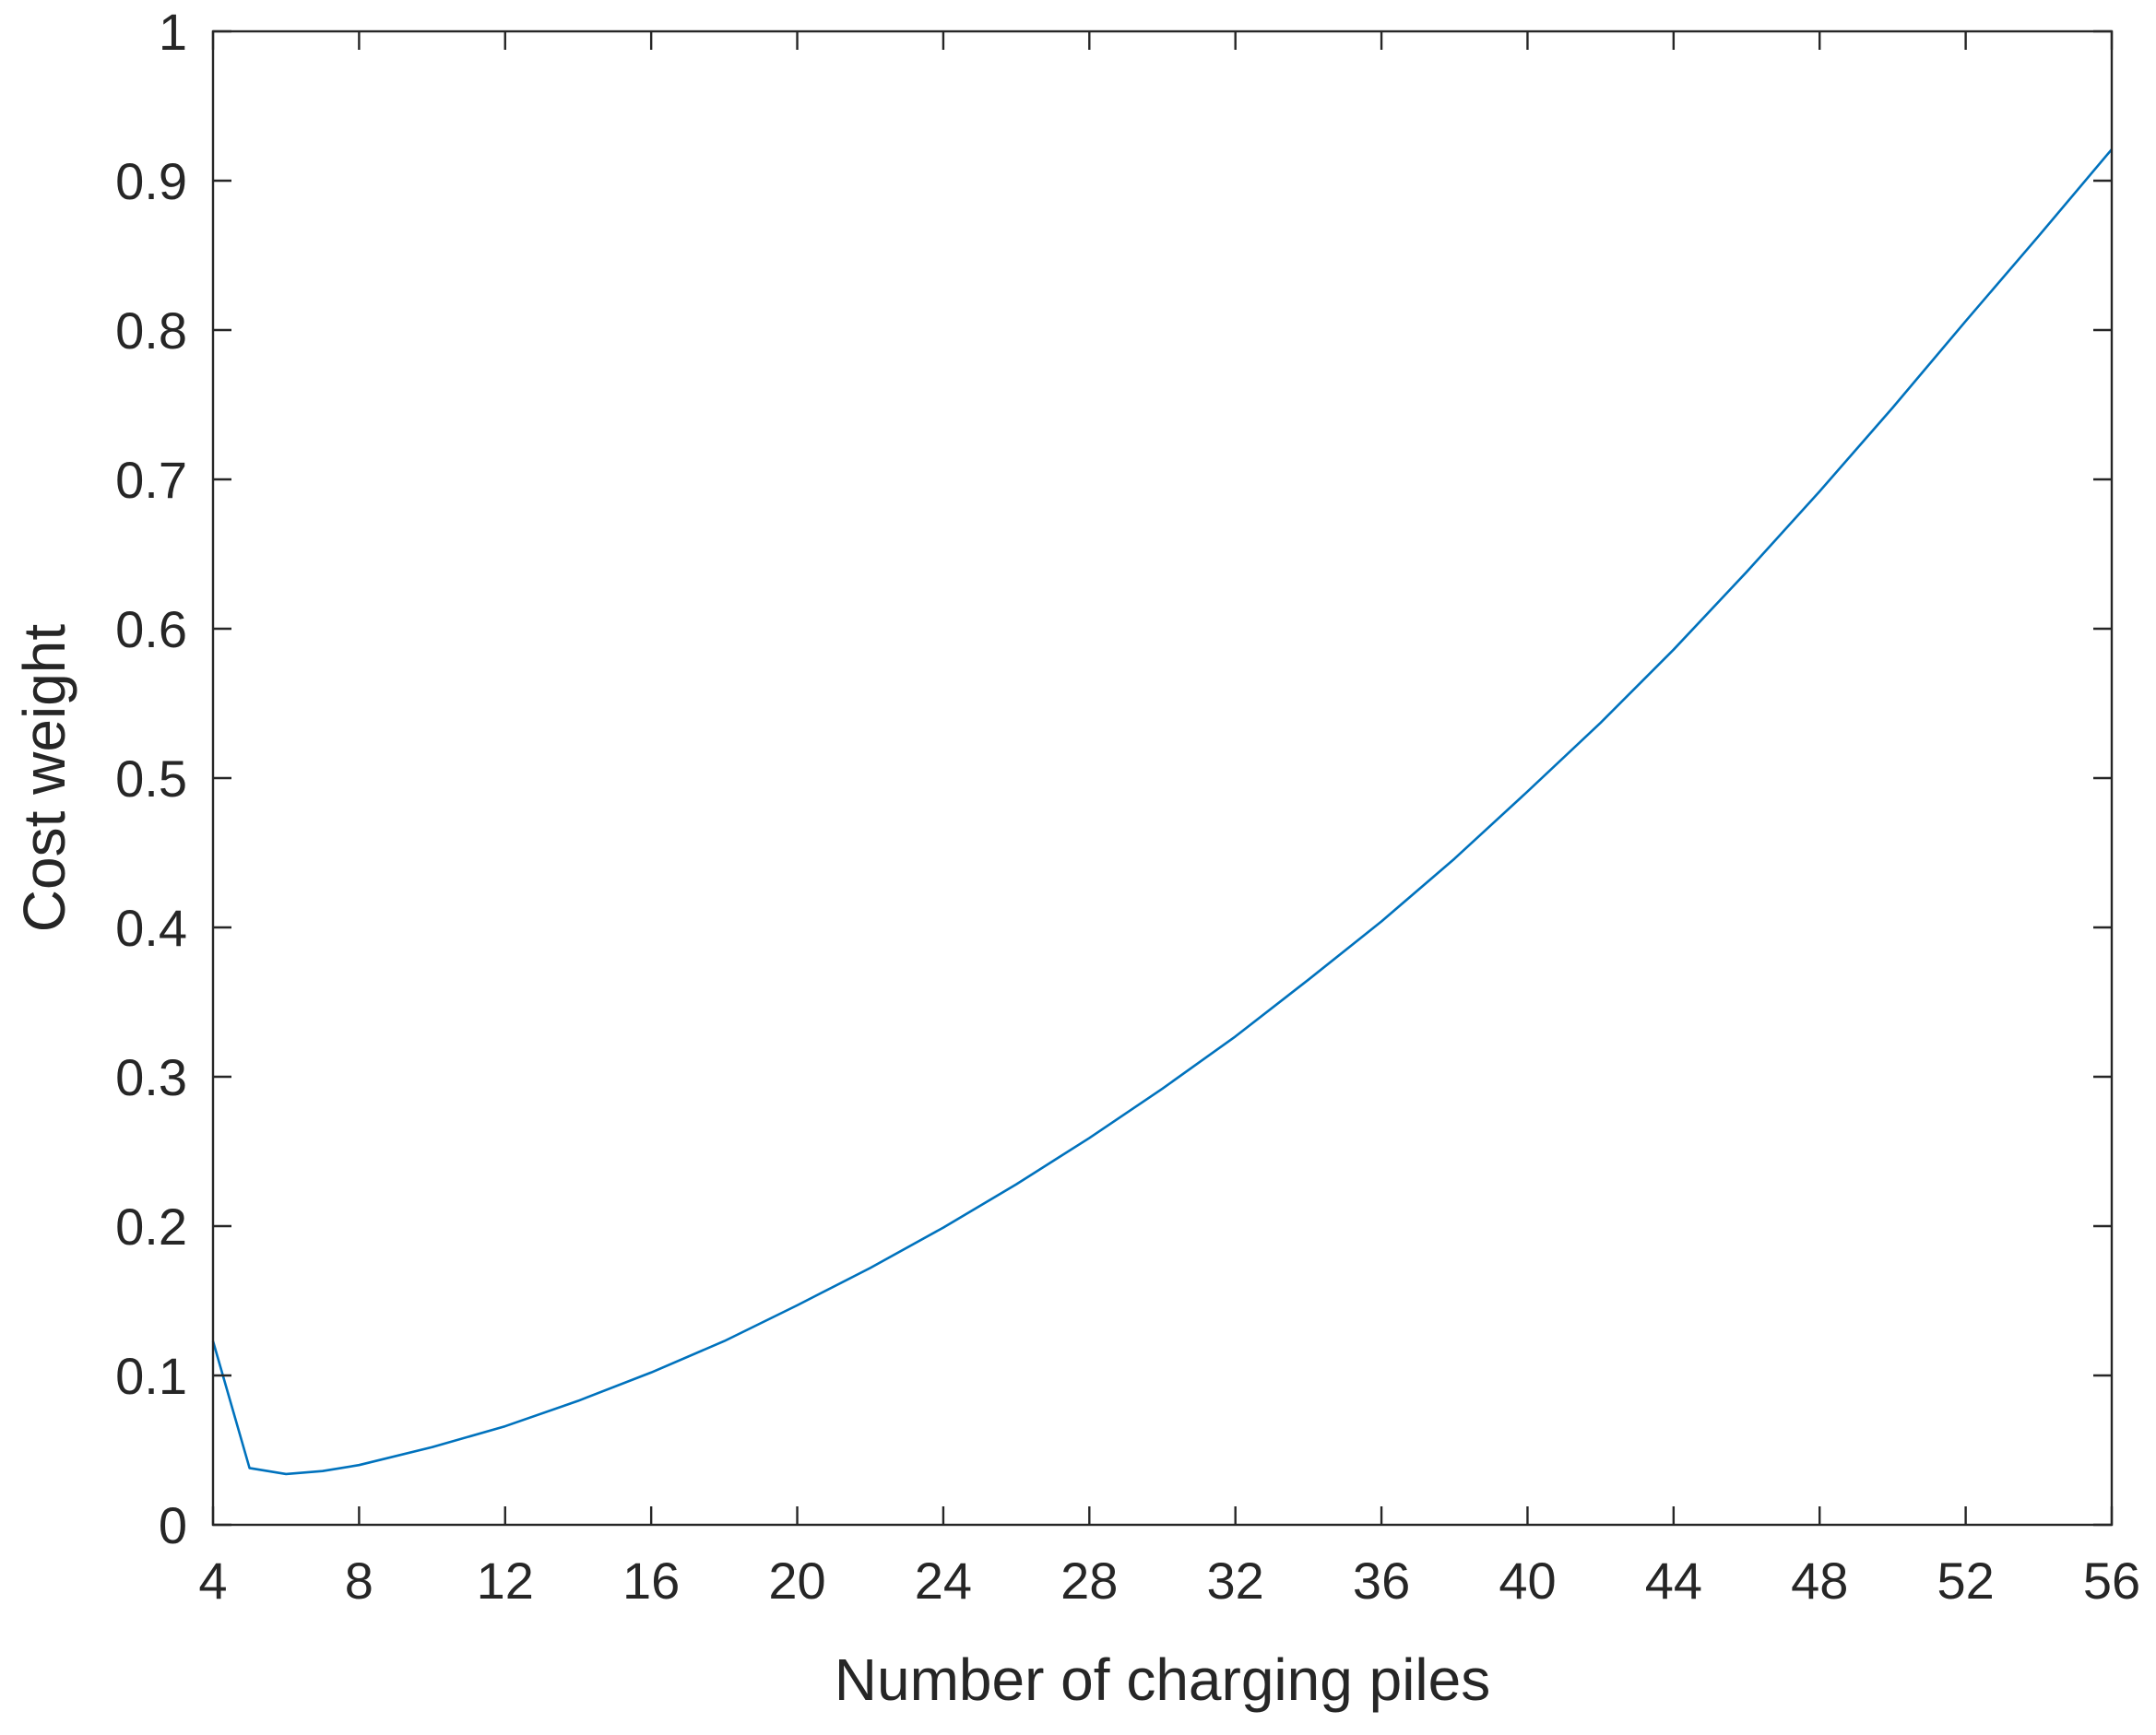 This screenshot has height=1735, width=2156. I want to click on y-tick-label: 0.7, so click(151, 480).